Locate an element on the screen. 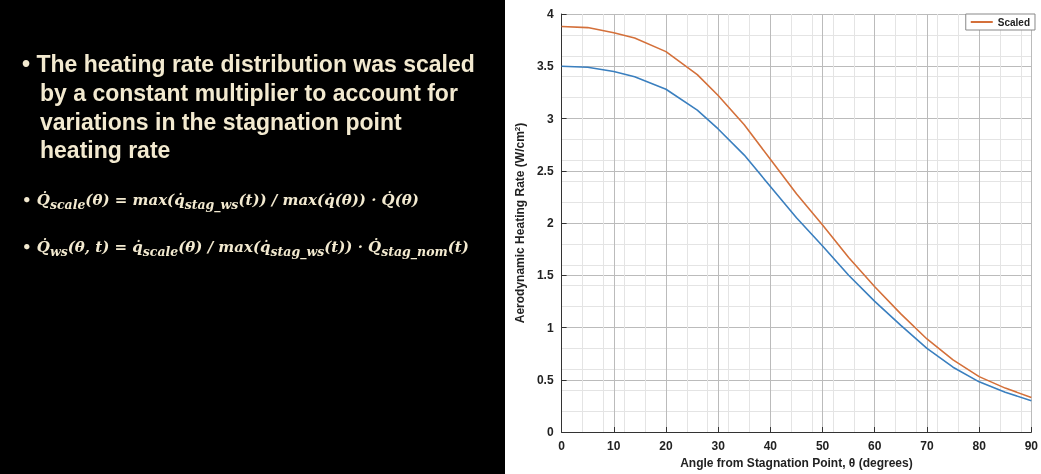 The image size is (1041, 474). x-tick-label: 60 is located at coordinates (875, 446).